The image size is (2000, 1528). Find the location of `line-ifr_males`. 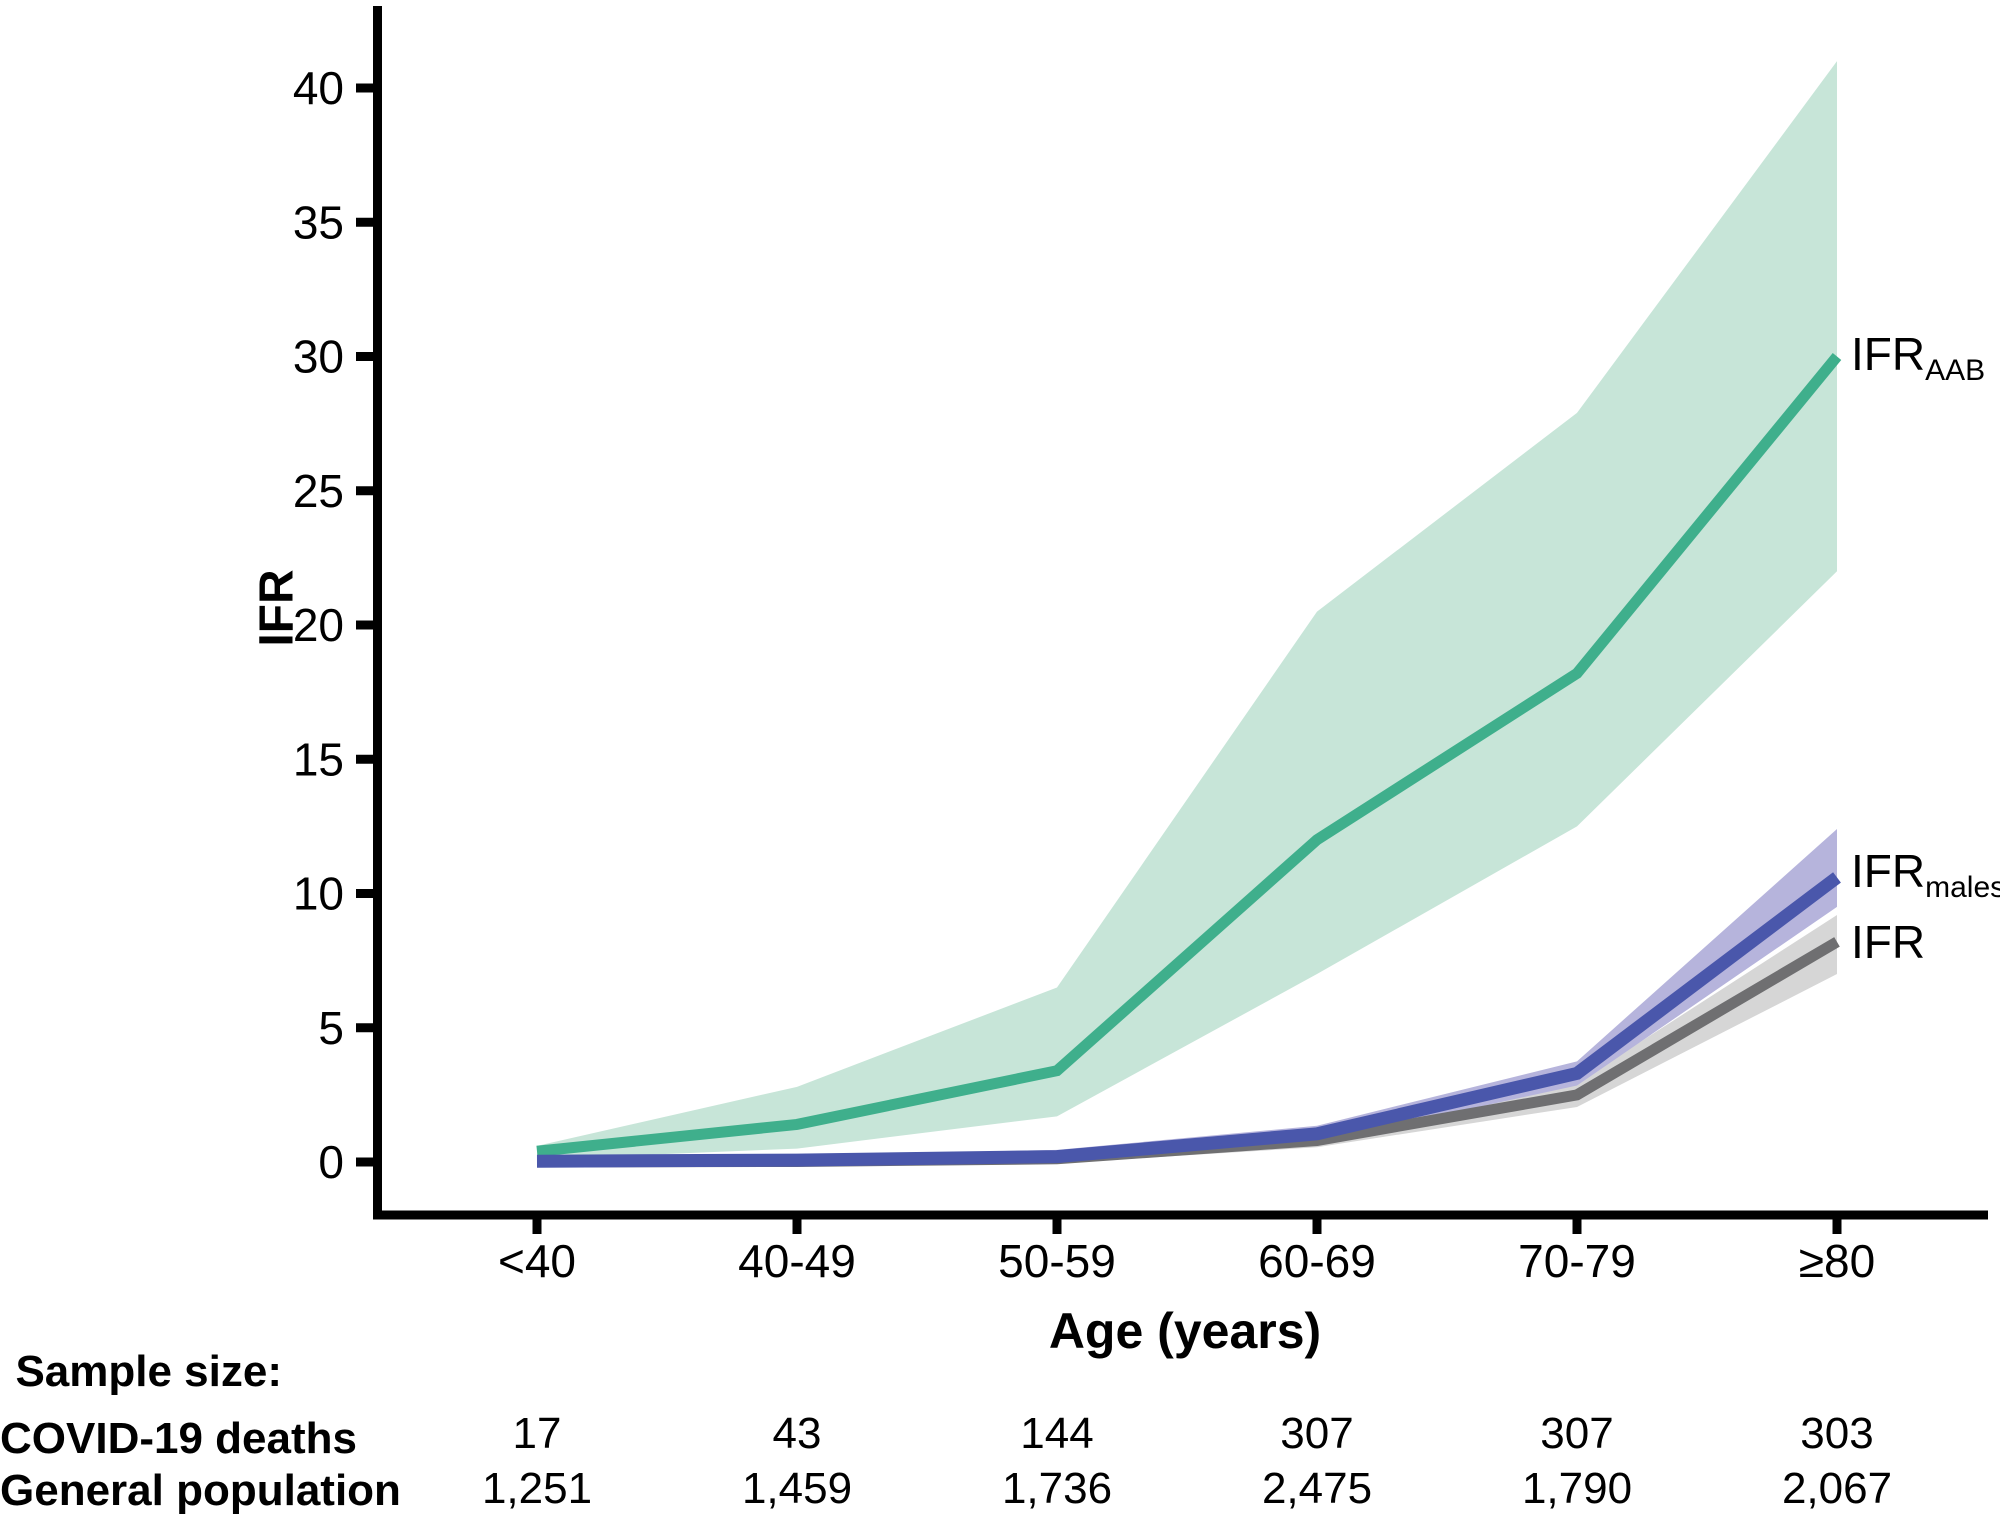

line-ifr_males is located at coordinates (1188, 1020).